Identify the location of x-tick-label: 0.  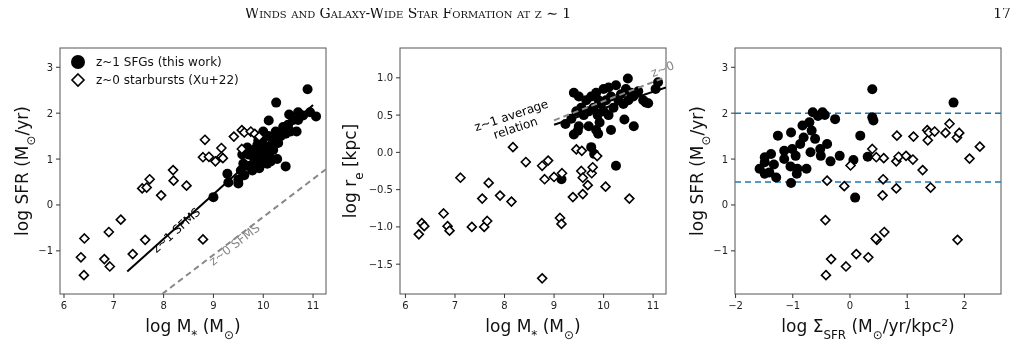
(850, 305).